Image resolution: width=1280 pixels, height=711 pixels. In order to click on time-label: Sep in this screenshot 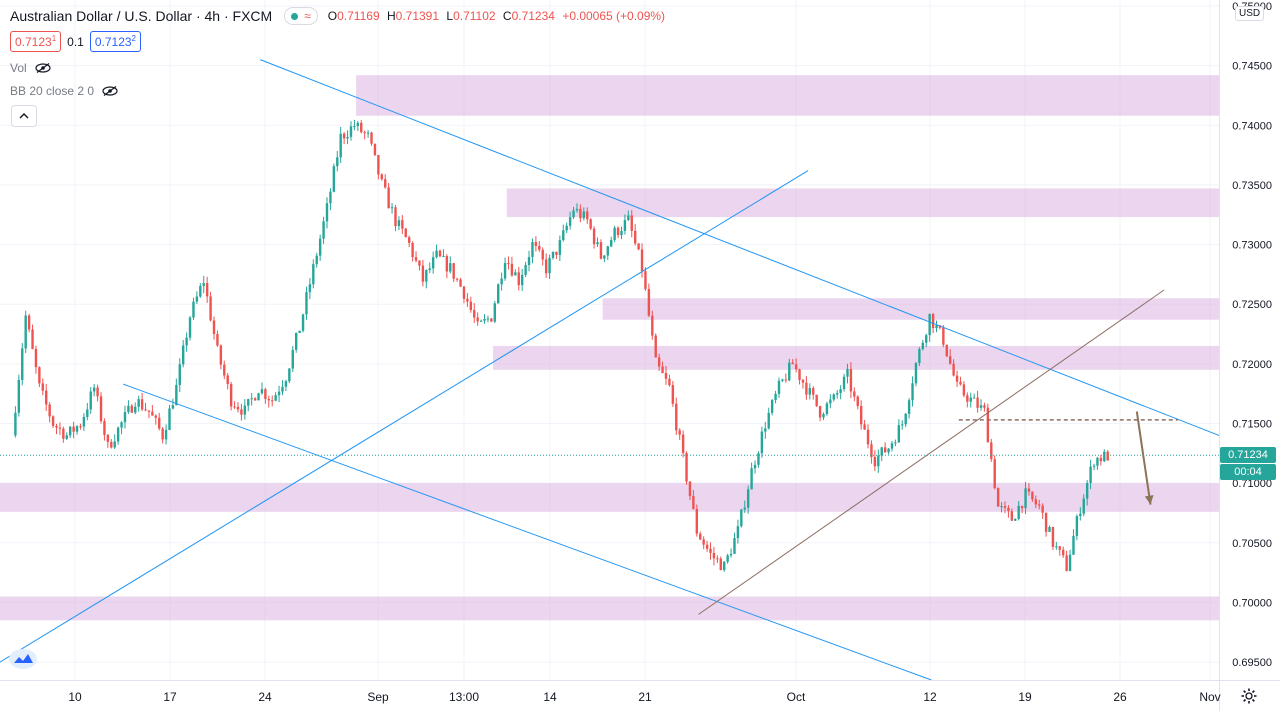, I will do `click(378, 697)`.